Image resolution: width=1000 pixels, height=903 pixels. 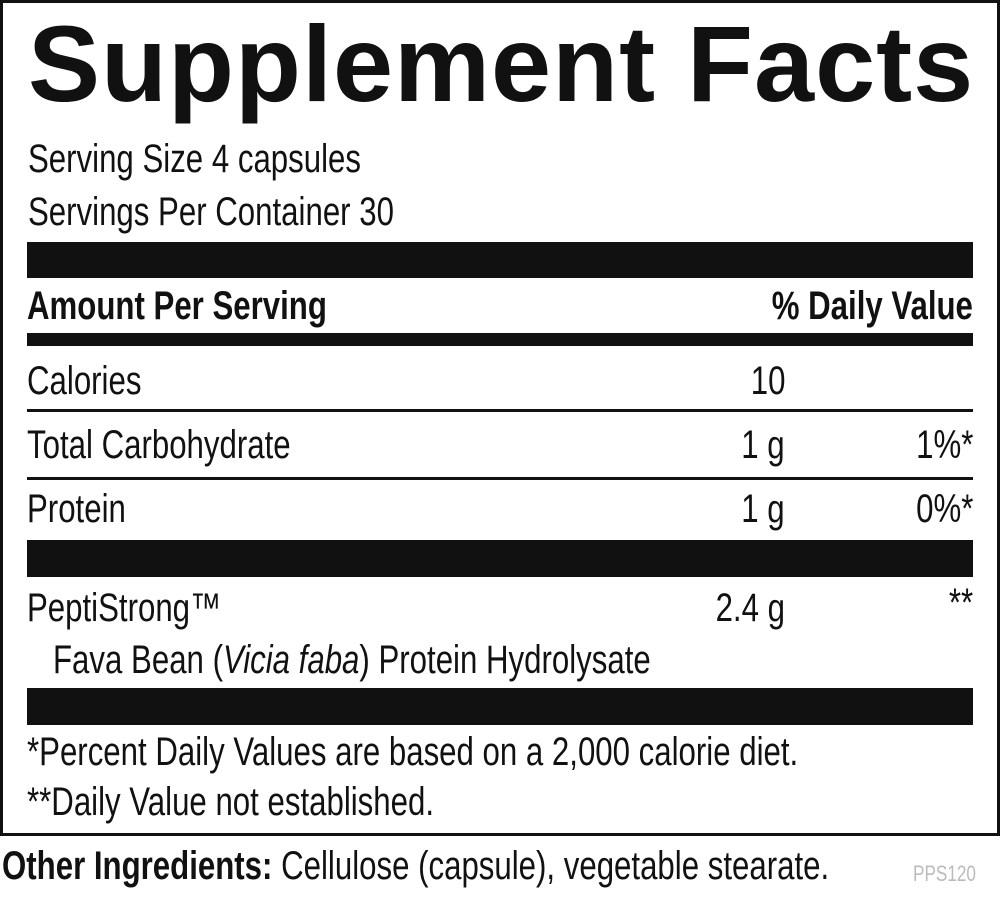 I want to click on footnote: **Daily Value not established., so click(x=231, y=802).